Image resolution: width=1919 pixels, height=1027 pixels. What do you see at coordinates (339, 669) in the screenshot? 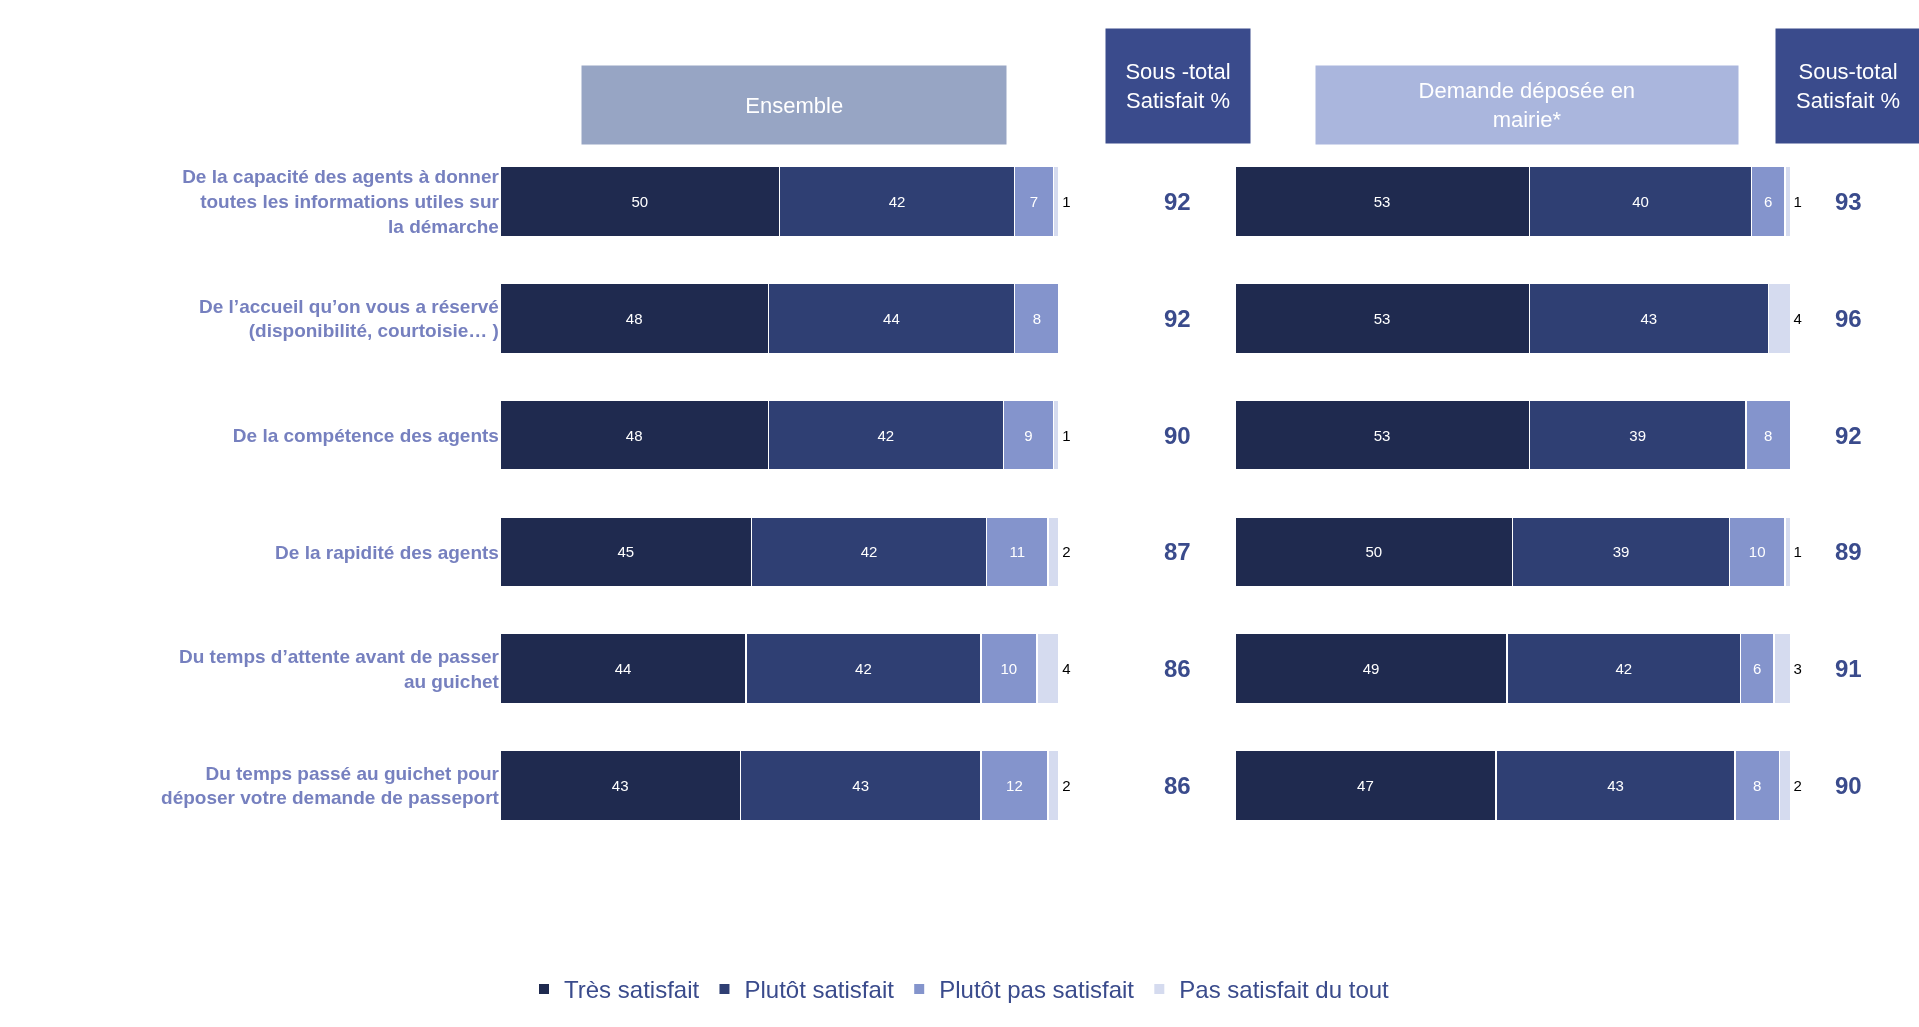
I see `y-tick-label: Du temps d’attente avant de passer au guichet` at bounding box center [339, 669].